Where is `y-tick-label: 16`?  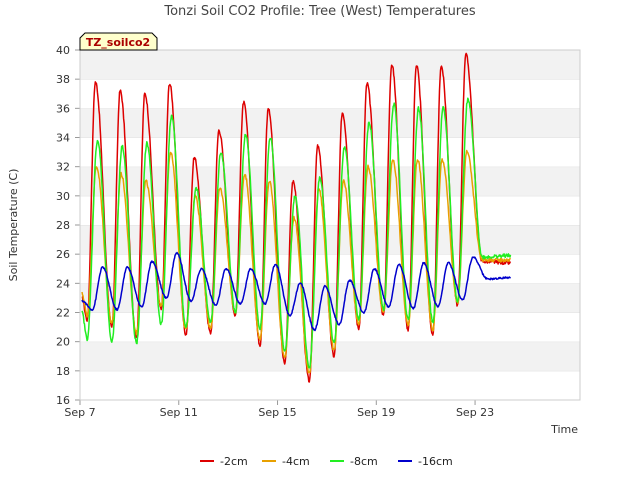
y-tick-label: 16 is located at coordinates (63, 400).